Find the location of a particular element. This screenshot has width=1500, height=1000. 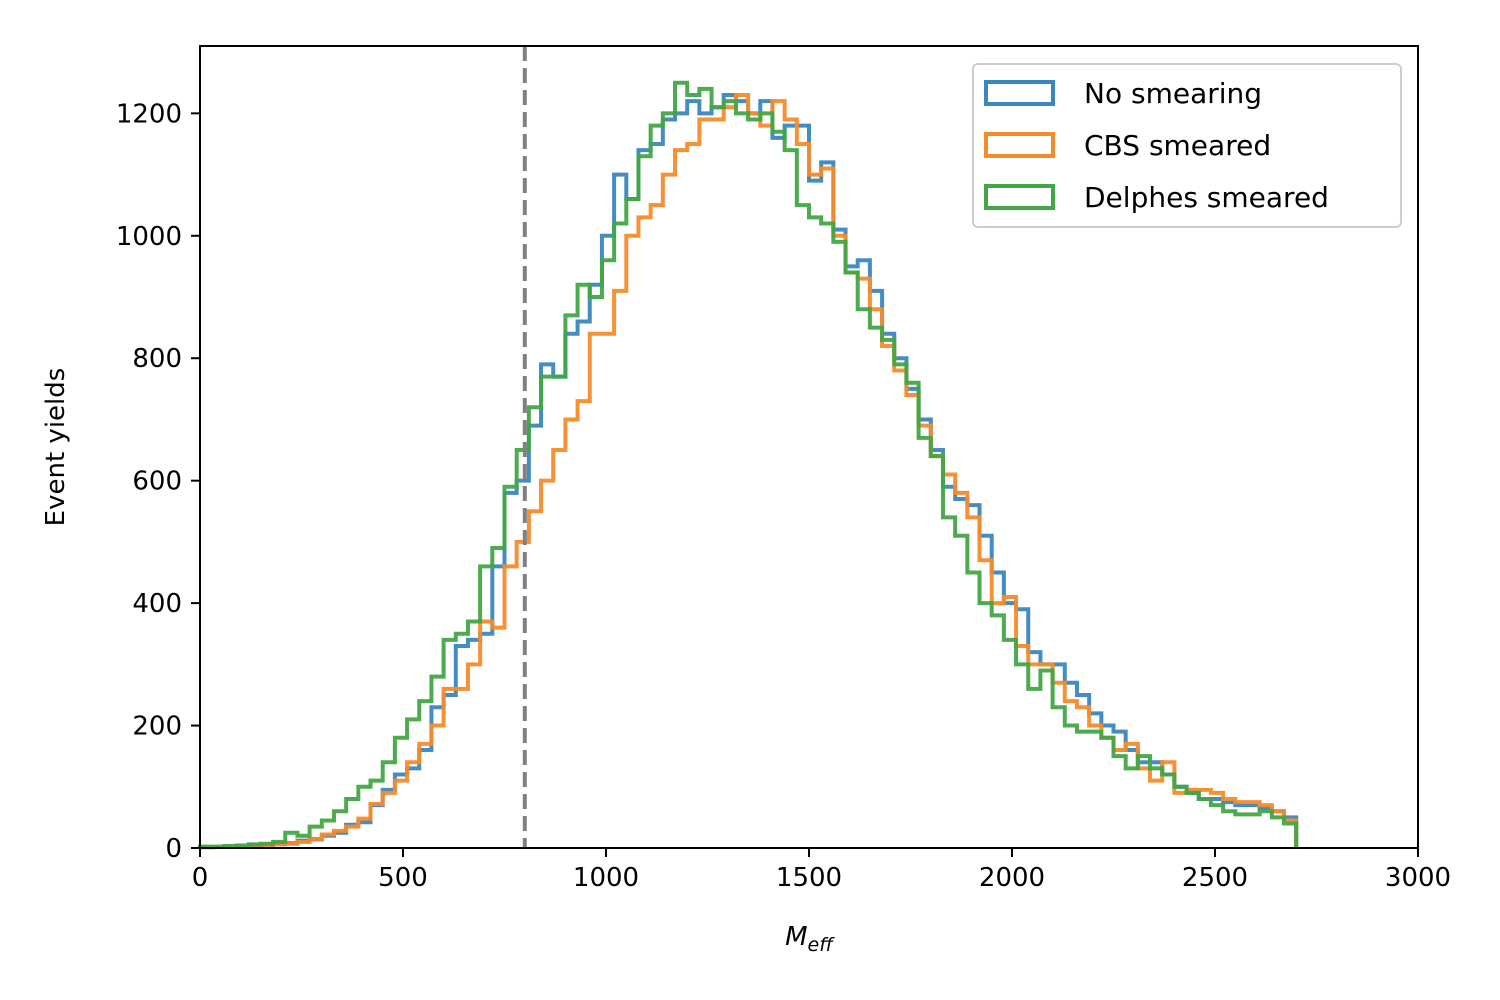

y-axis-label: Event yields is located at coordinates (56, 447).